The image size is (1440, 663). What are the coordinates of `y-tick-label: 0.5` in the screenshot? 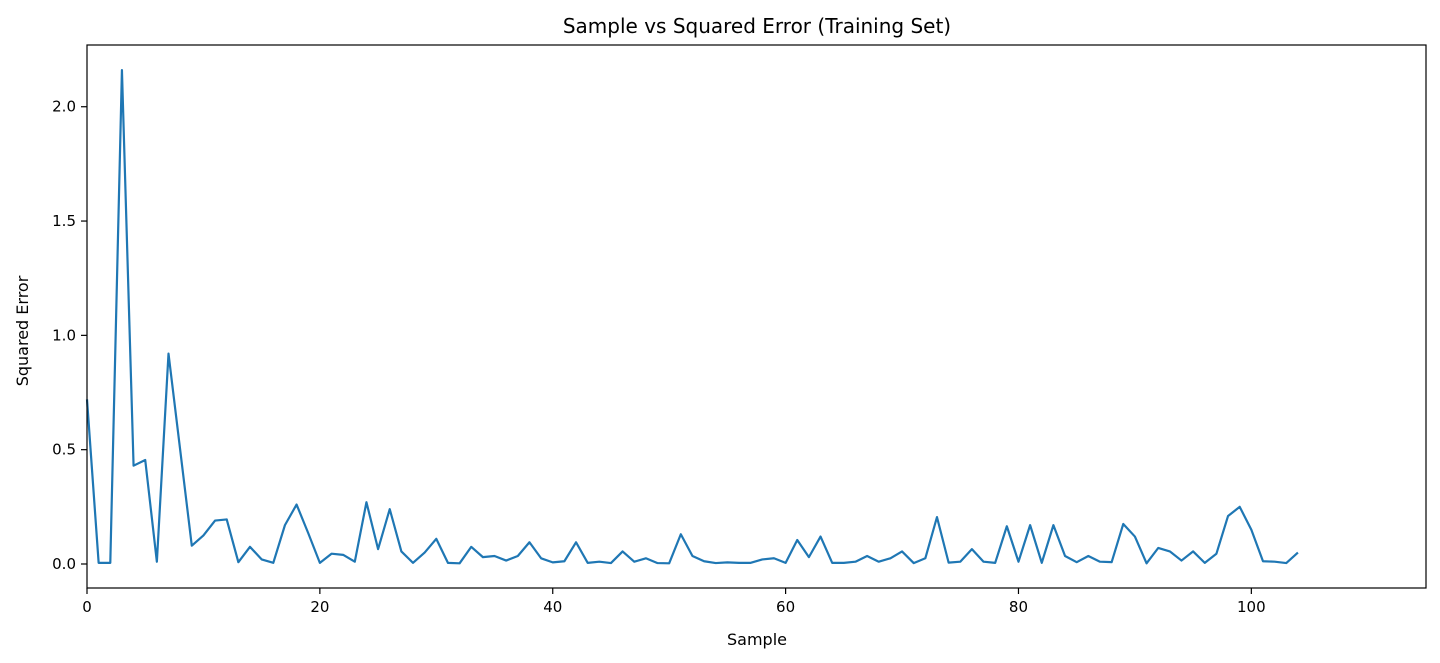 It's located at (64, 450).